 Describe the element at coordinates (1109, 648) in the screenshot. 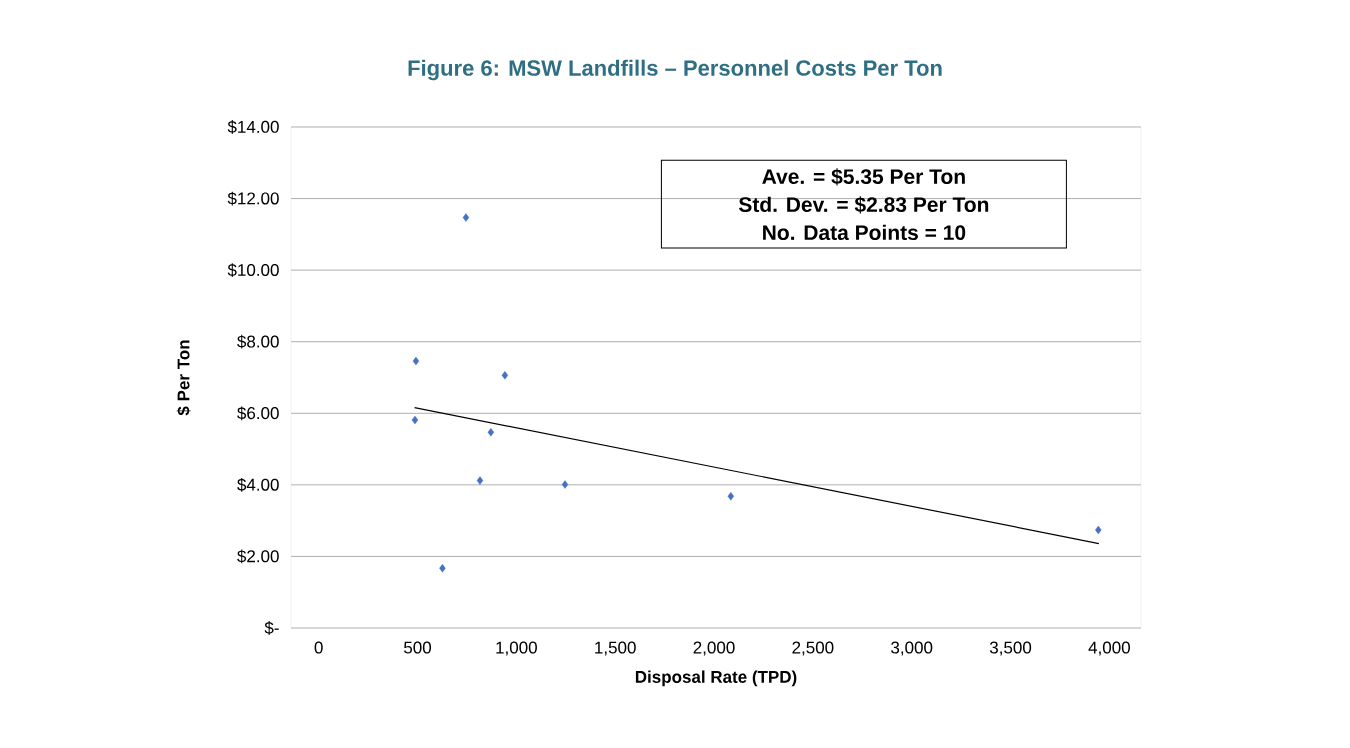

I see `x-tick-label: 4,000` at that location.